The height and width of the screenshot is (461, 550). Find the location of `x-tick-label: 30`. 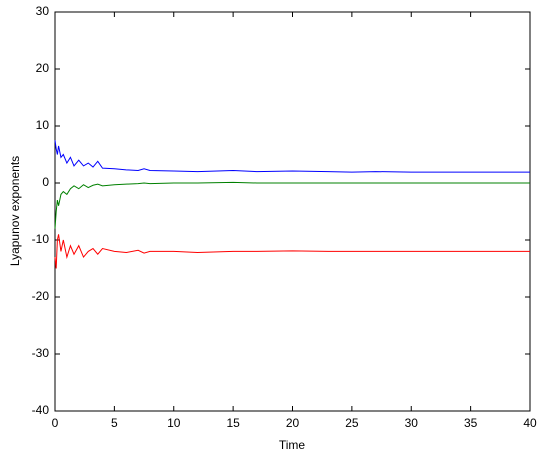

x-tick-label: 30 is located at coordinates (412, 423).